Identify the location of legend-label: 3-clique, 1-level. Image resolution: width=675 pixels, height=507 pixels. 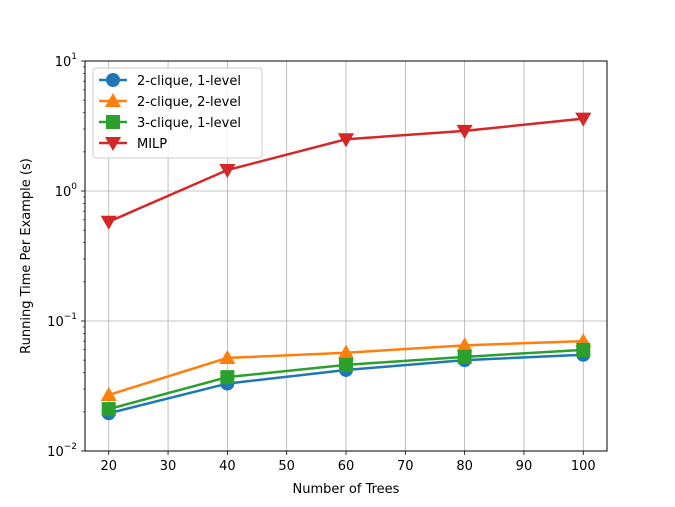
(189, 123).